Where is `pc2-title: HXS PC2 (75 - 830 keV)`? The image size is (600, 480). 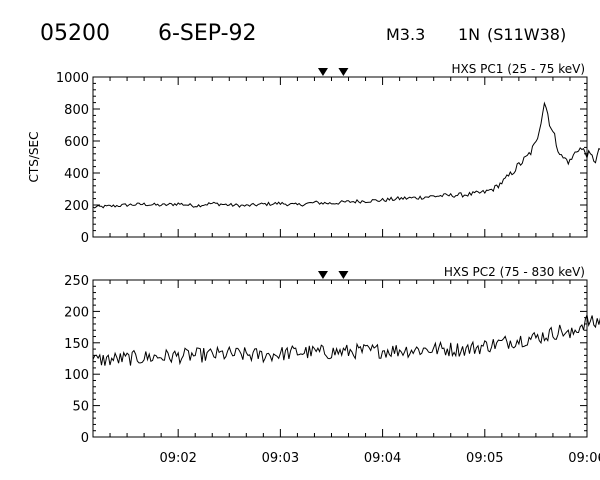 pc2-title: HXS PC2 (75 - 830 keV) is located at coordinates (514, 272).